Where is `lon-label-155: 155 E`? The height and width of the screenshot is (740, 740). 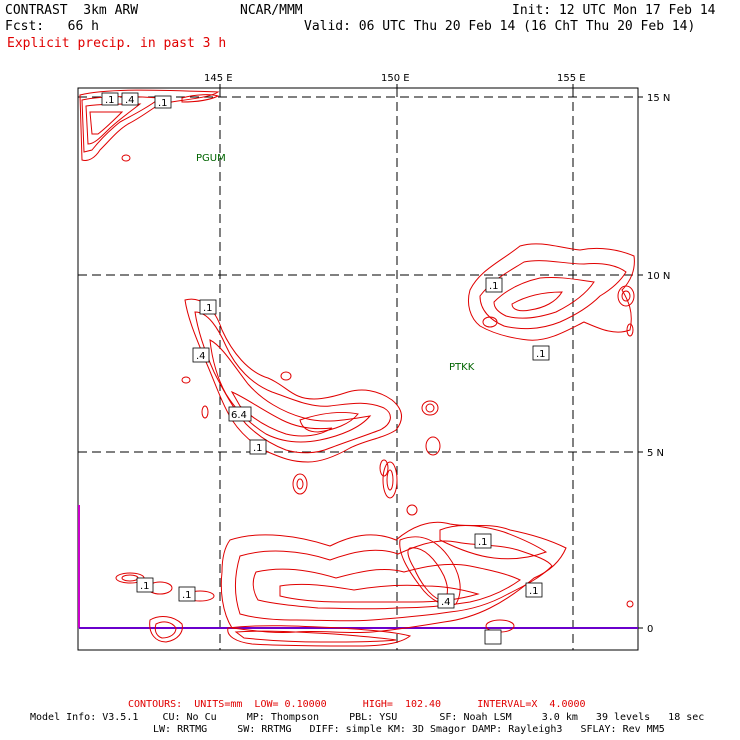 lon-label-155: 155 E is located at coordinates (571, 78).